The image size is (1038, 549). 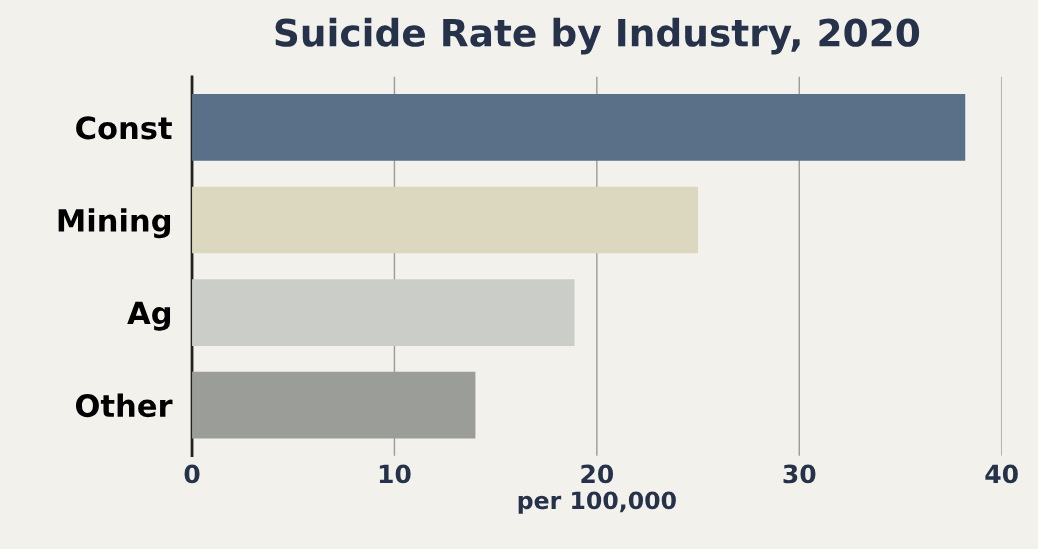 I want to click on x-tick-label: 40, so click(x=1001, y=474).